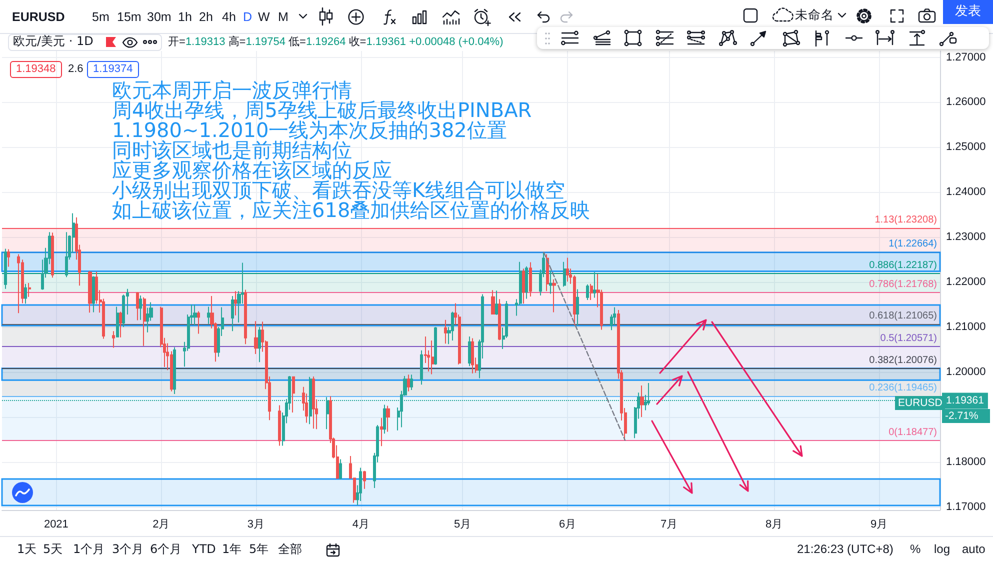 Image resolution: width=993 pixels, height=565 pixels. What do you see at coordinates (965, 400) in the screenshot?
I see `ref-line-label: 1.19361` at bounding box center [965, 400].